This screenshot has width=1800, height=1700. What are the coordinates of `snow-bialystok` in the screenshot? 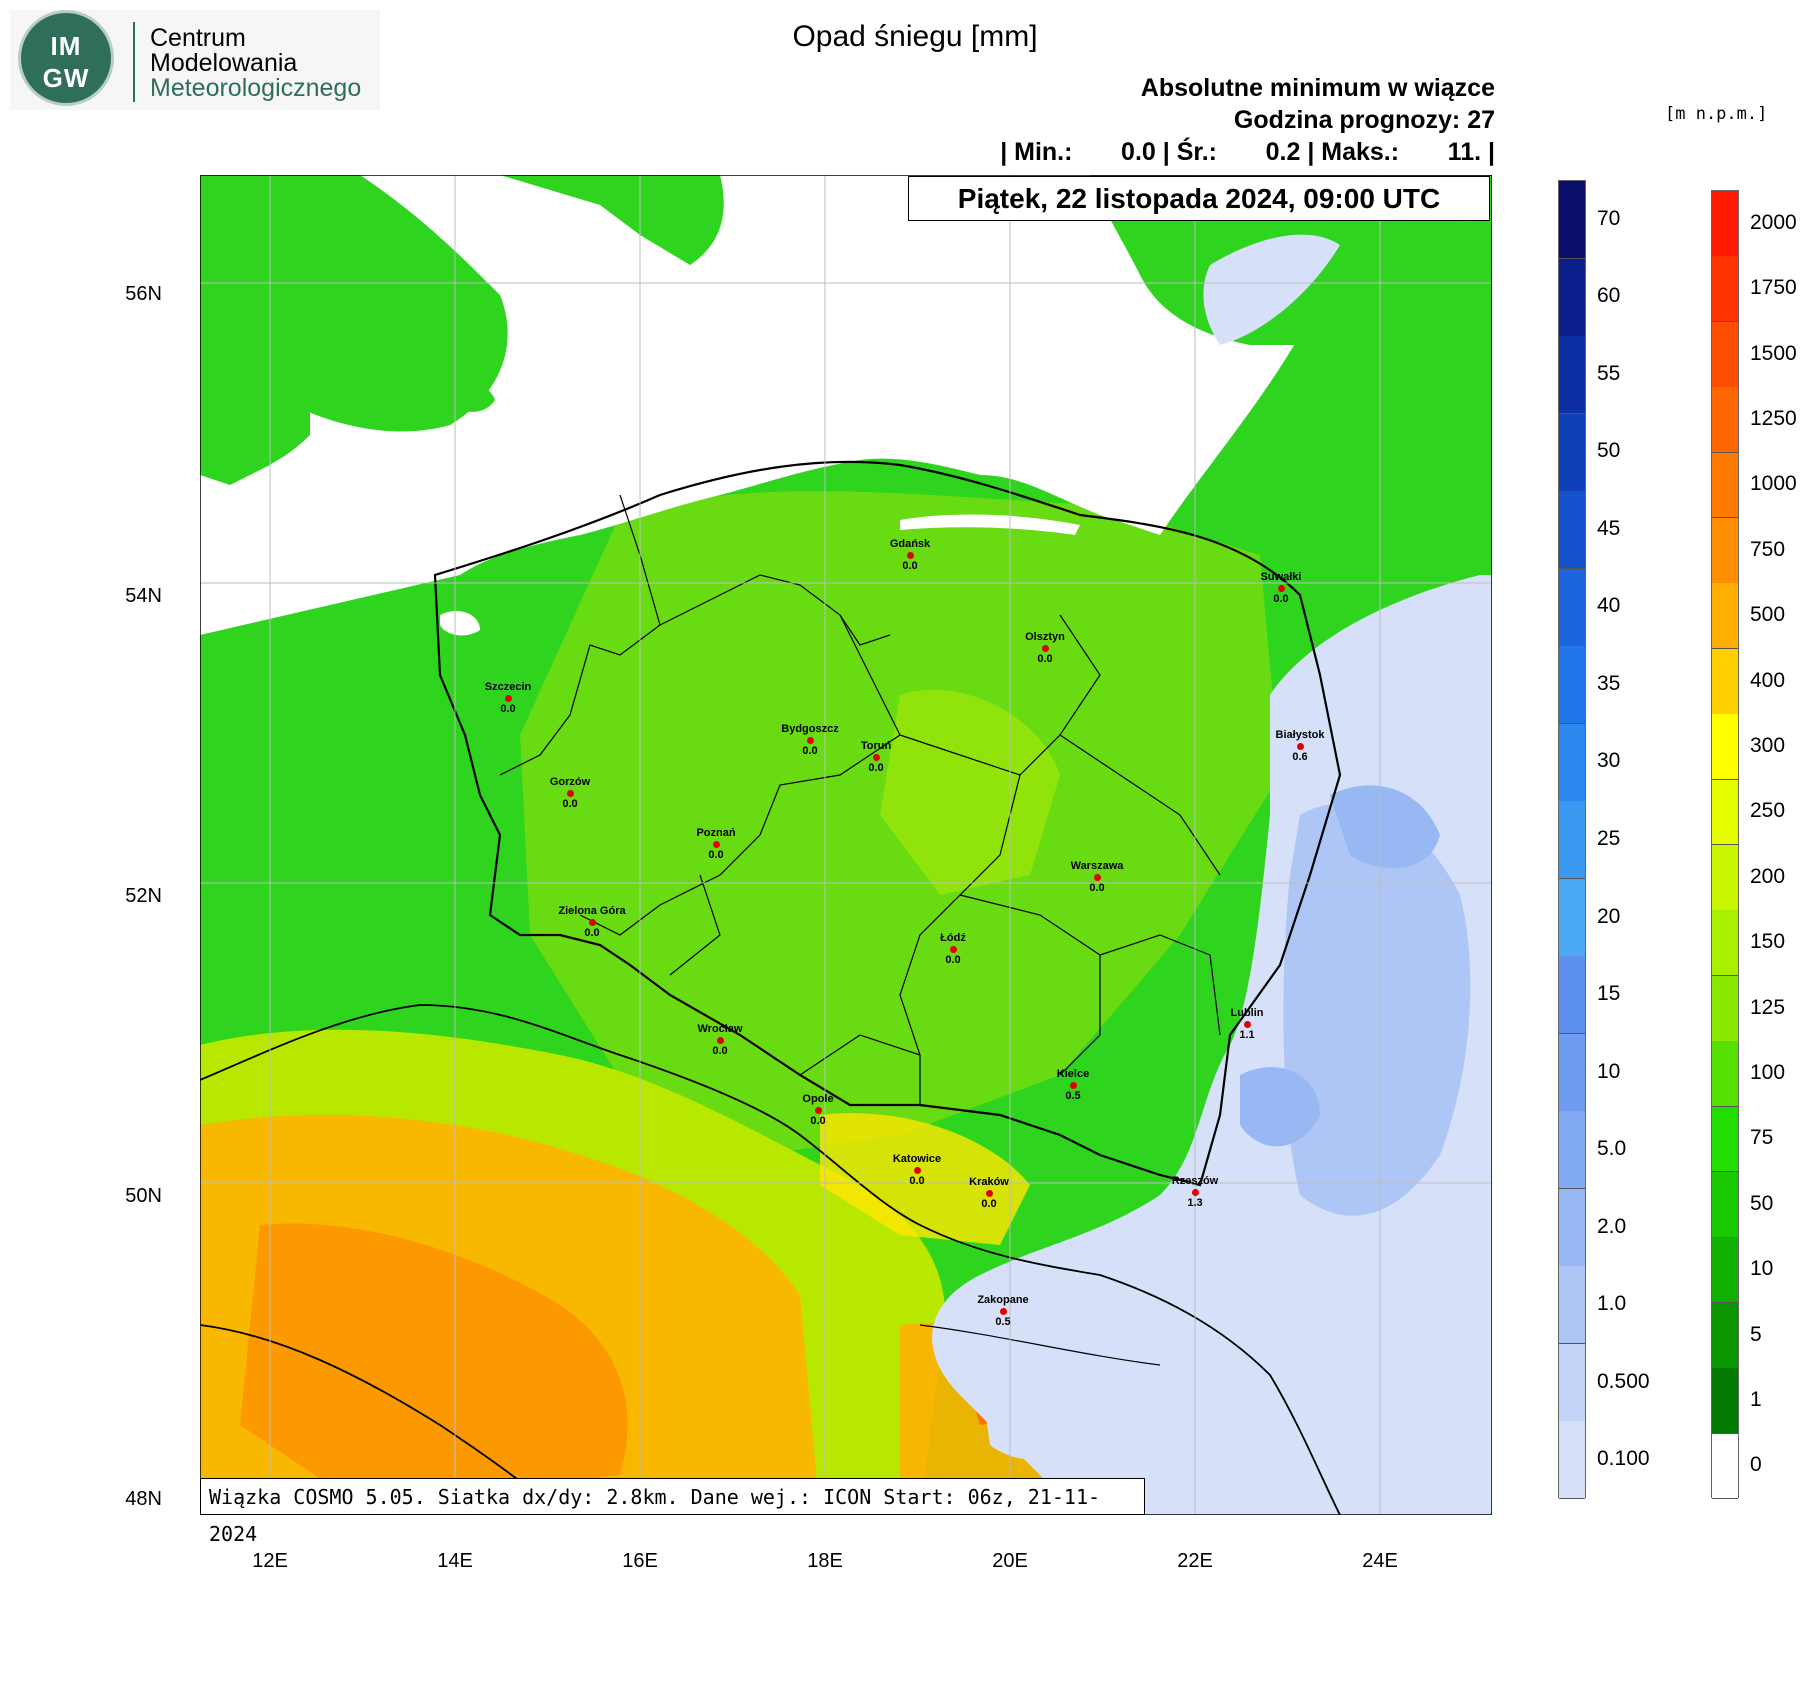 It's located at (1385, 827).